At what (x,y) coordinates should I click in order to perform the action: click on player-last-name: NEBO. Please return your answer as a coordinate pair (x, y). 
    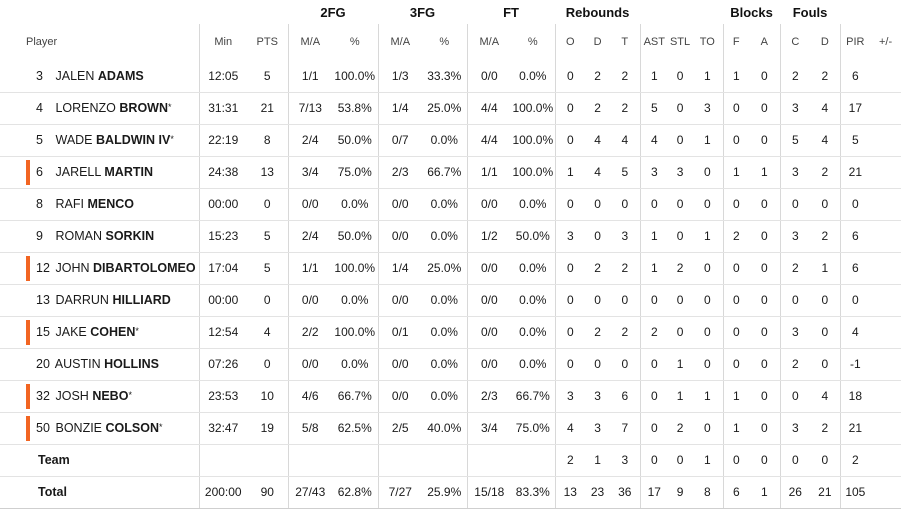
    Looking at the image, I should click on (110, 396).